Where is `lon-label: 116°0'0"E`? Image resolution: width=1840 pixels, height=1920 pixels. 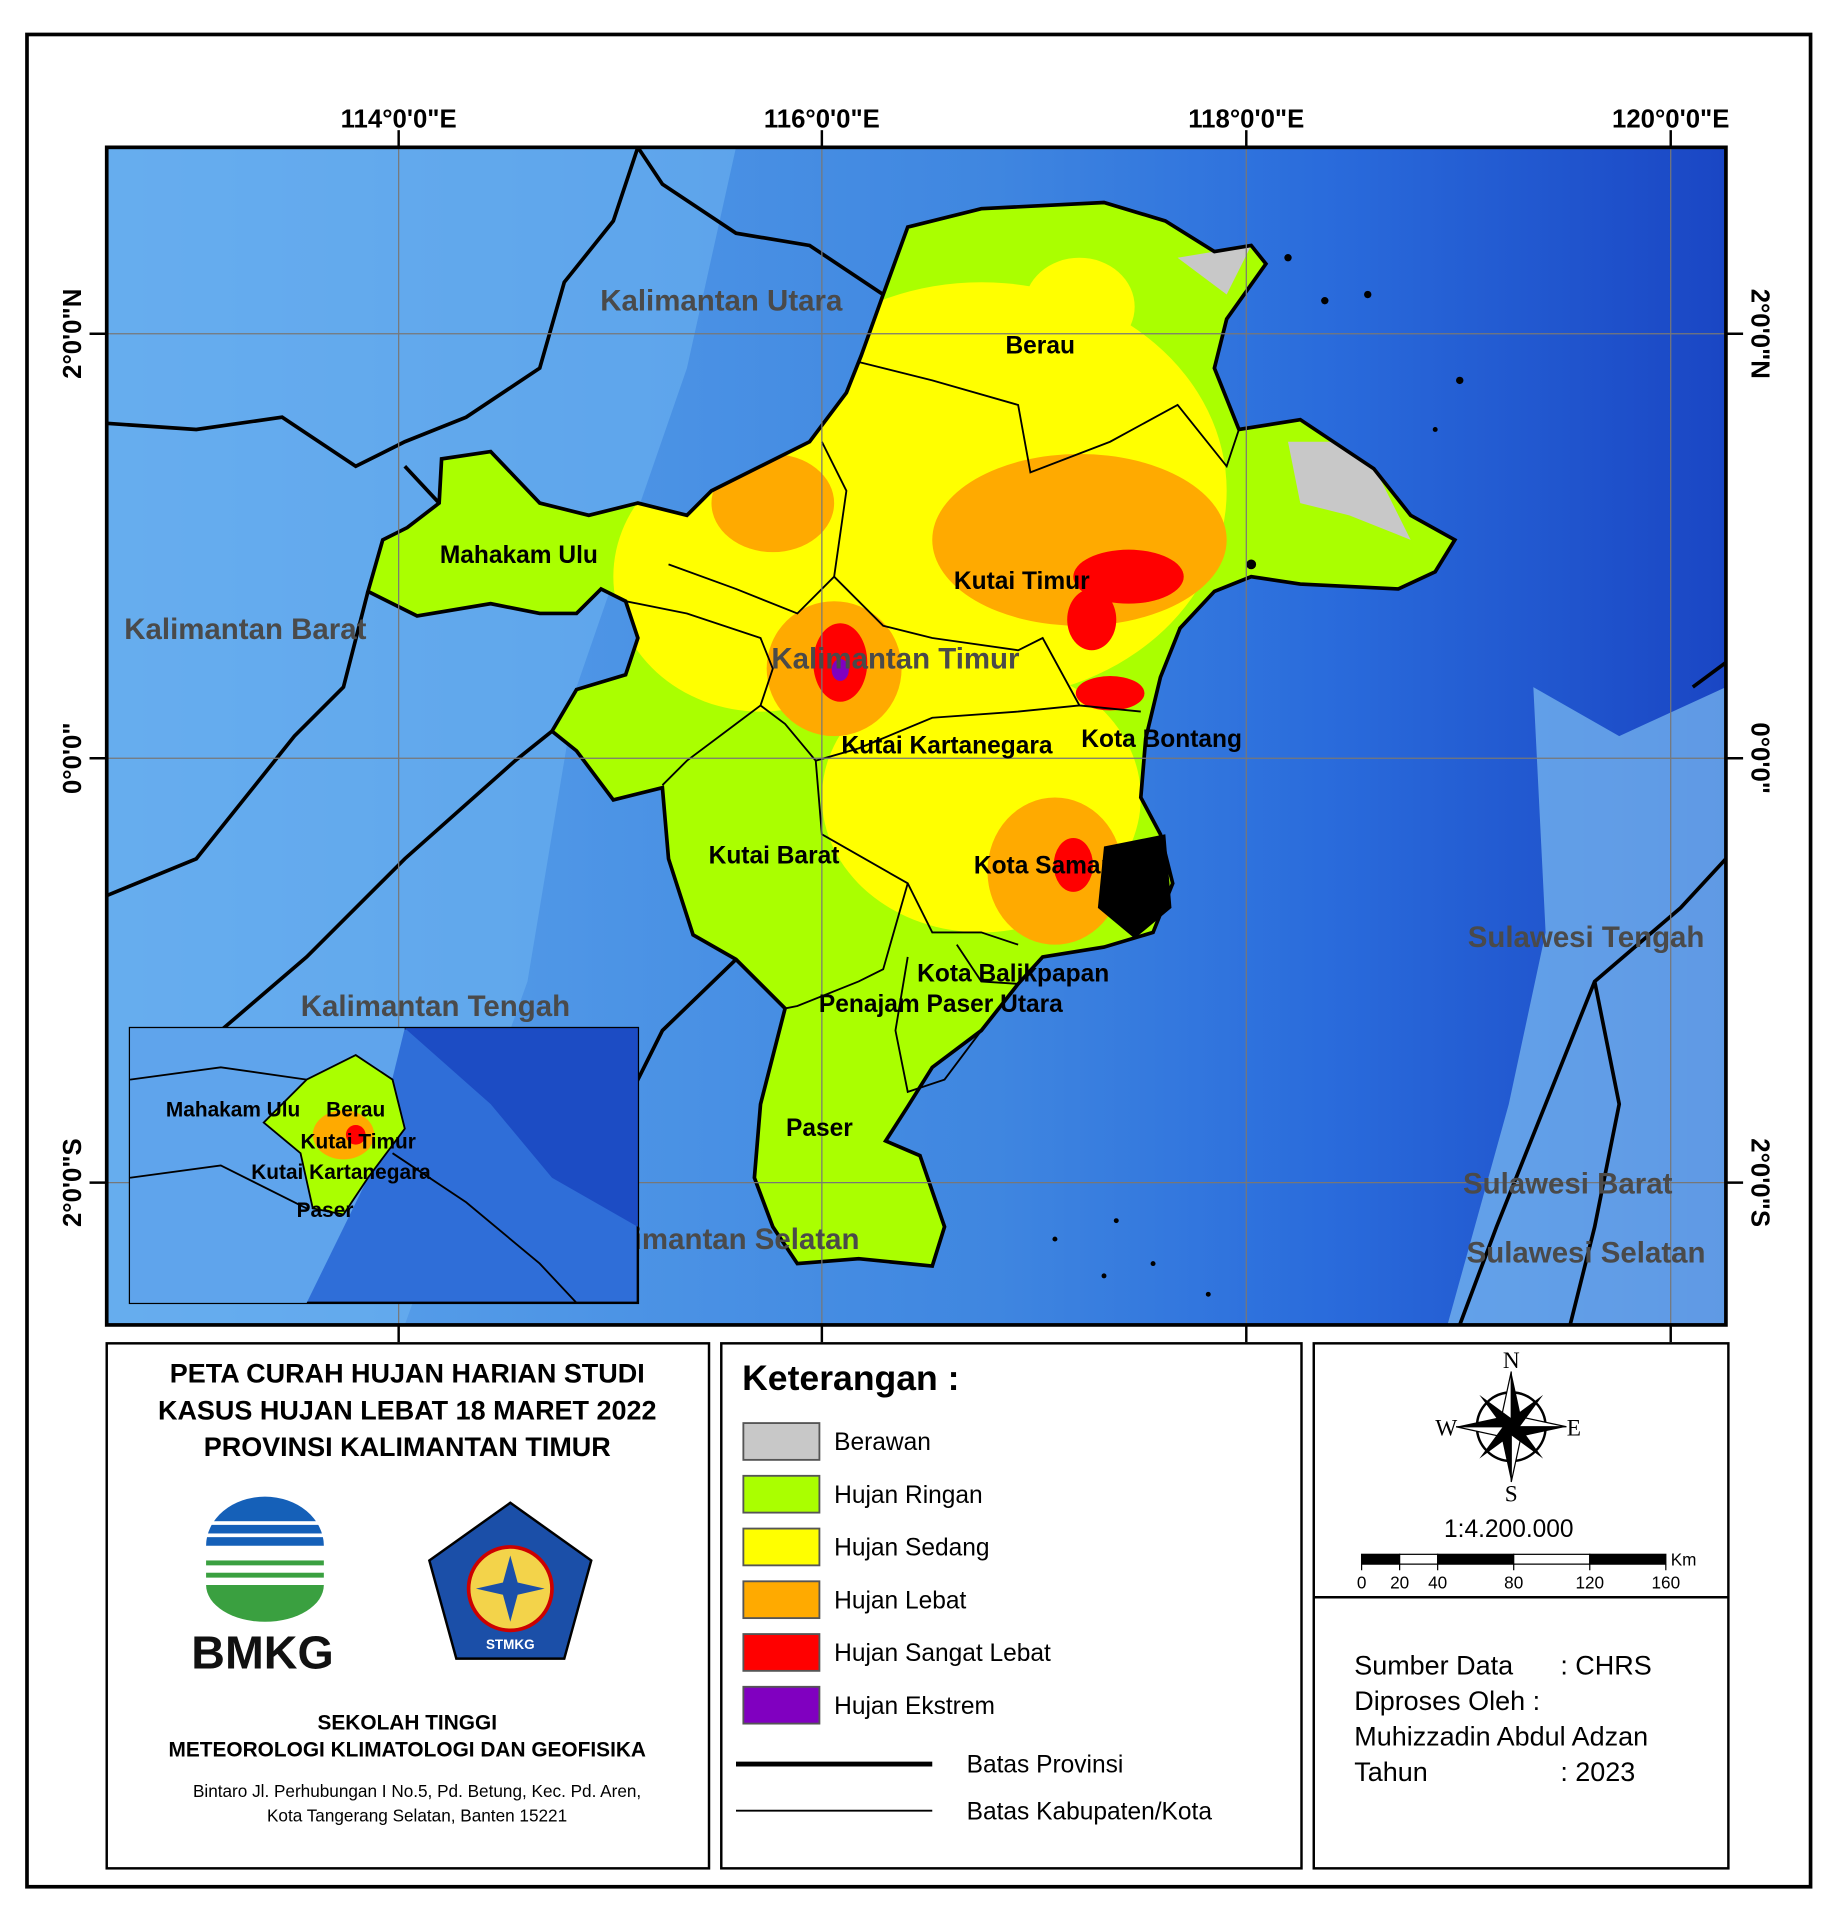 lon-label: 116°0'0"E is located at coordinates (822, 120).